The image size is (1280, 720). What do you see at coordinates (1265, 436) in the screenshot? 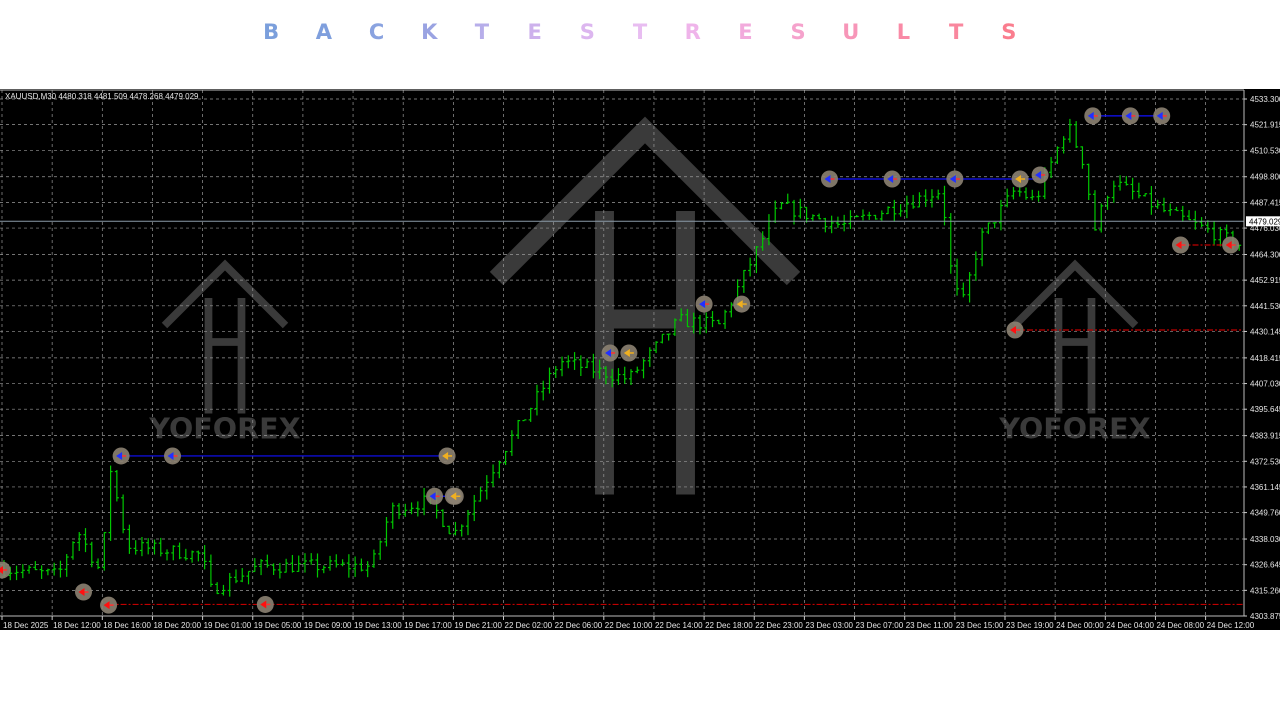
I see `y-tick-label: 4383.915` at bounding box center [1265, 436].